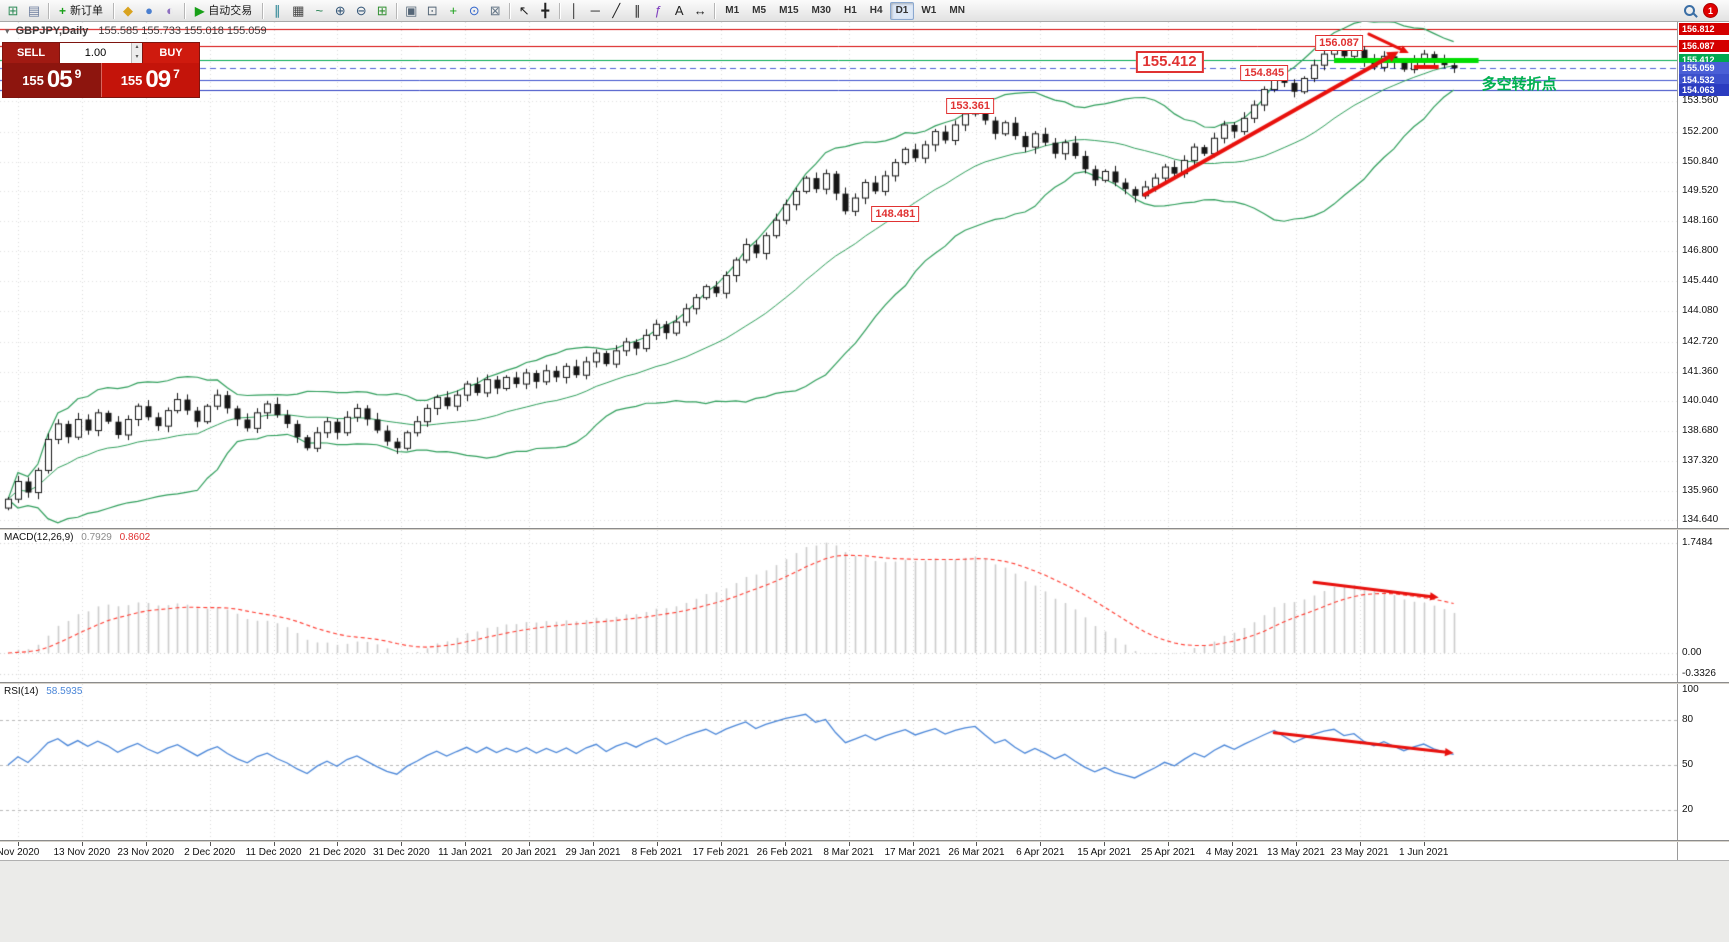 The image size is (1729, 942). Describe the element at coordinates (957, 10) in the screenshot. I see `timeframe-mn-button: MN` at that location.